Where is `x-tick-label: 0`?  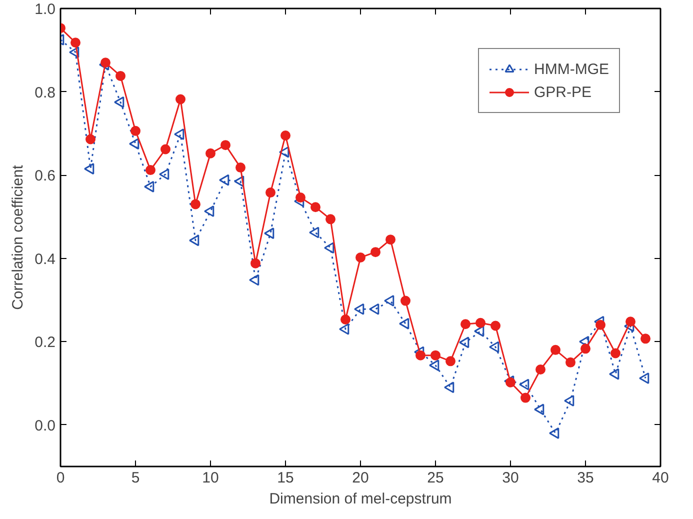 x-tick-label: 0 is located at coordinates (60, 478).